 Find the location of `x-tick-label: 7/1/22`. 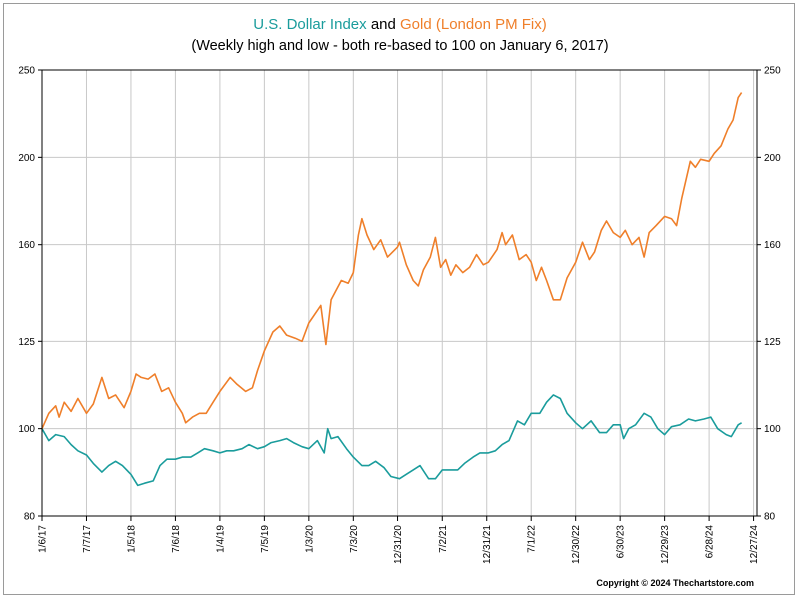

x-tick-label: 7/1/22 is located at coordinates (532, 539).